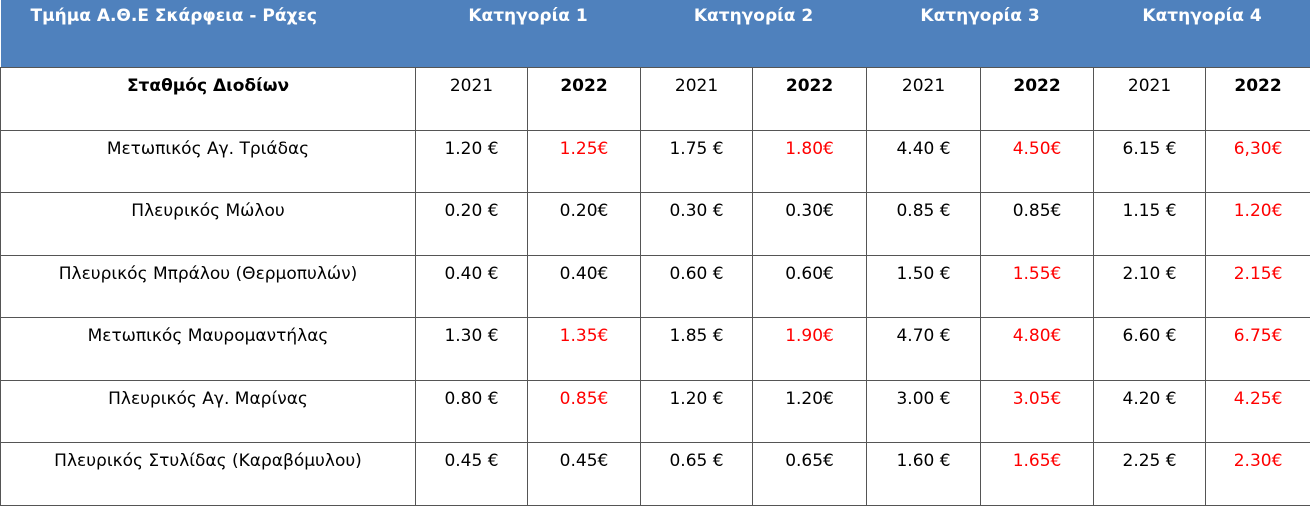  Describe the element at coordinates (208, 286) in the screenshot. I see `station-name: Πλευρικός Μπράλου (Θερμοπυλών)` at that location.